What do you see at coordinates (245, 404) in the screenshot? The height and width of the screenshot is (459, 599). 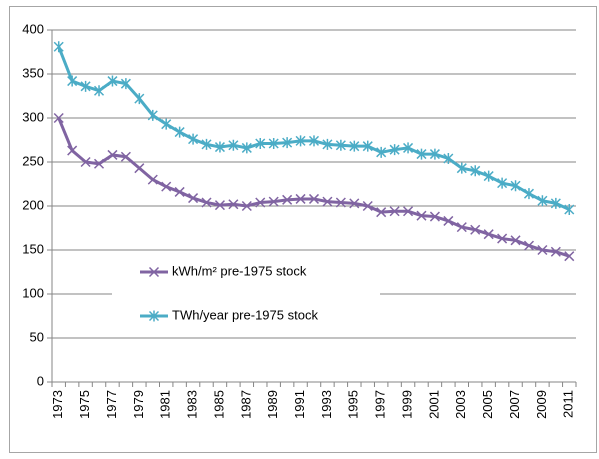 I see `x-tick-label: 1987` at bounding box center [245, 404].